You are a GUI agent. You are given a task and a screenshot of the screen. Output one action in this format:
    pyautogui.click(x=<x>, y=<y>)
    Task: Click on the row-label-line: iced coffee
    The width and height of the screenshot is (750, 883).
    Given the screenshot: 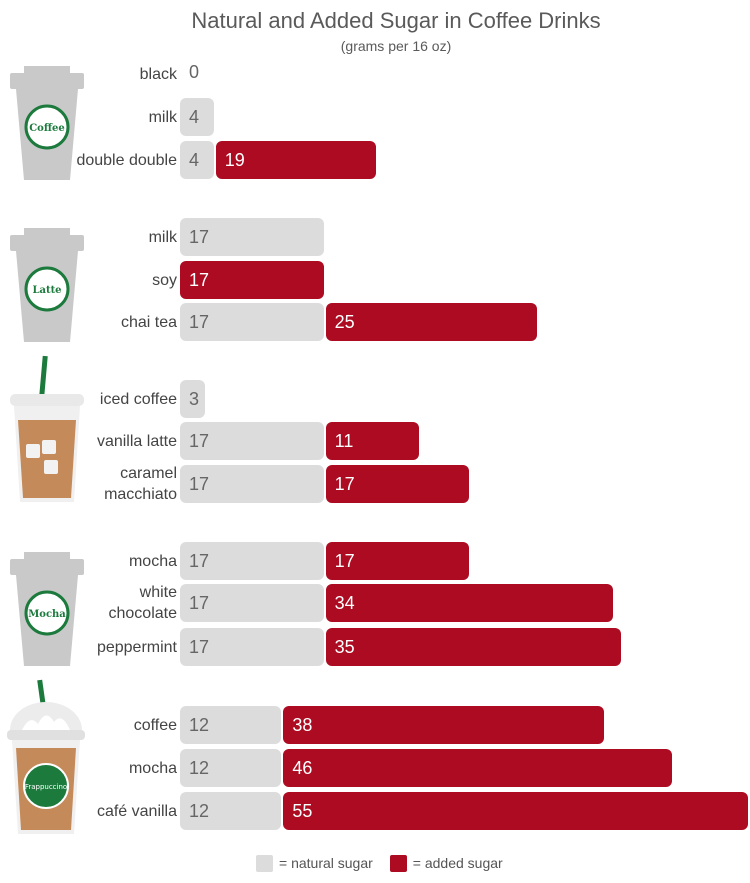 What is the action you would take?
    pyautogui.click(x=138, y=399)
    